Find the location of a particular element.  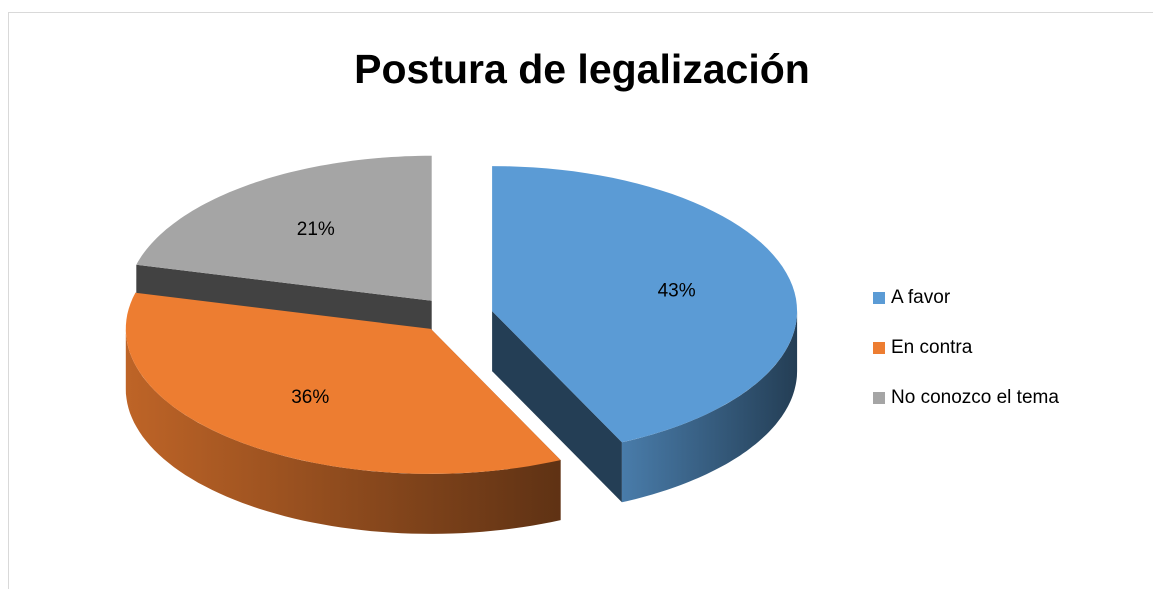

data-label: 43% is located at coordinates (677, 290).